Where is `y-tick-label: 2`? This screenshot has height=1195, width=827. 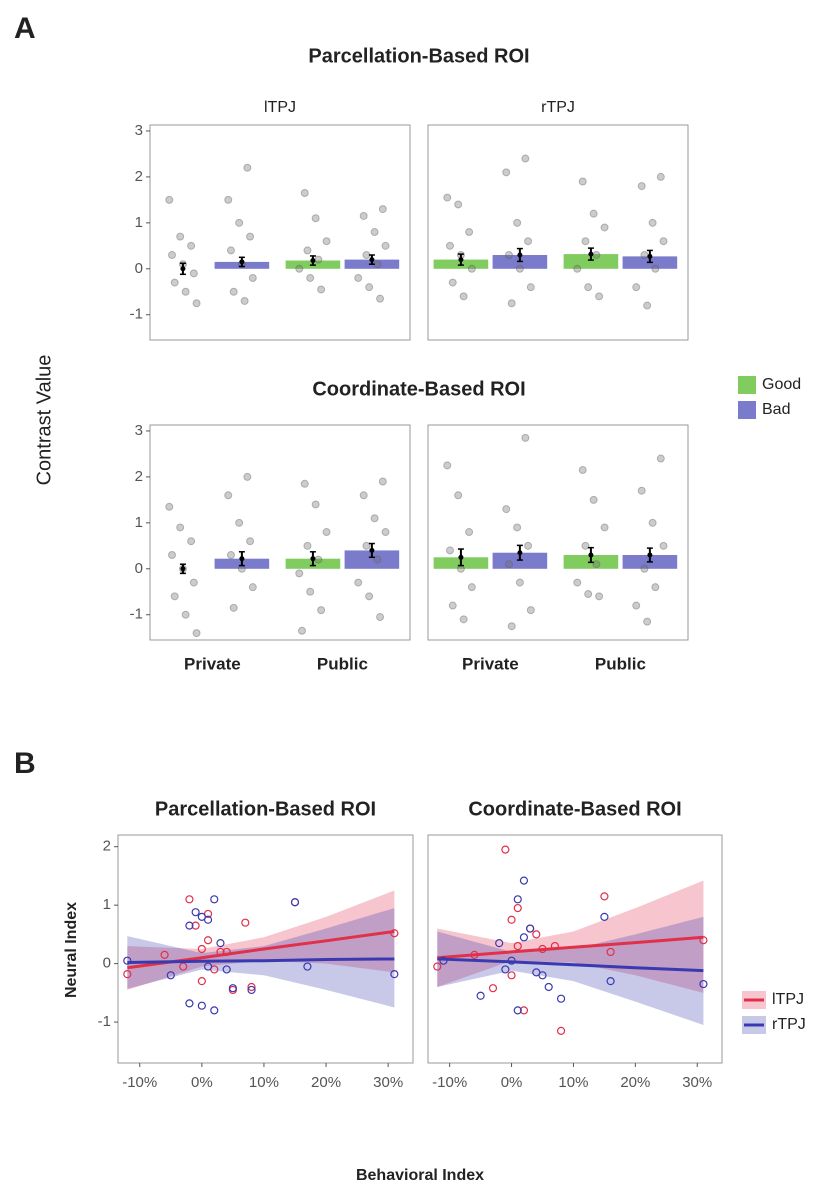
y-tick-label: 2 is located at coordinates (139, 176).